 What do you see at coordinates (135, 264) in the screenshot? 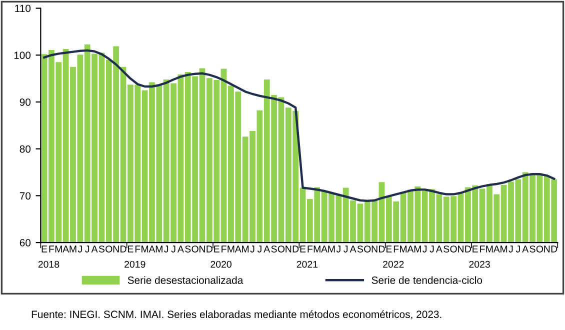
I see `text: 2019` at bounding box center [135, 264].